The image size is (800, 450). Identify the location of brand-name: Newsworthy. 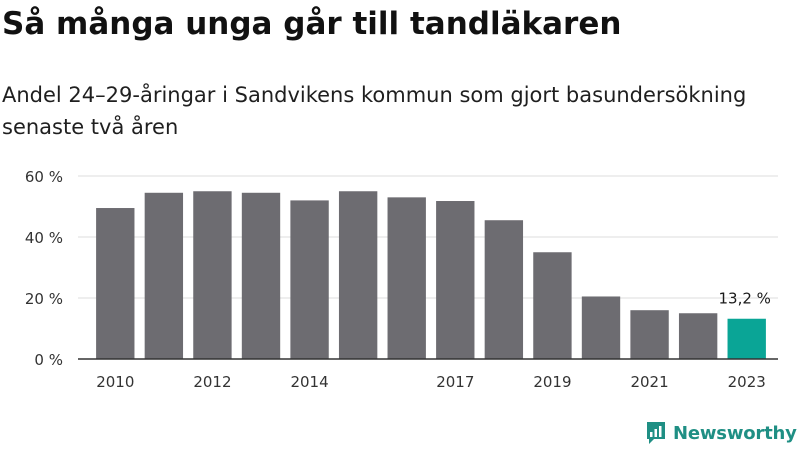
(735, 433).